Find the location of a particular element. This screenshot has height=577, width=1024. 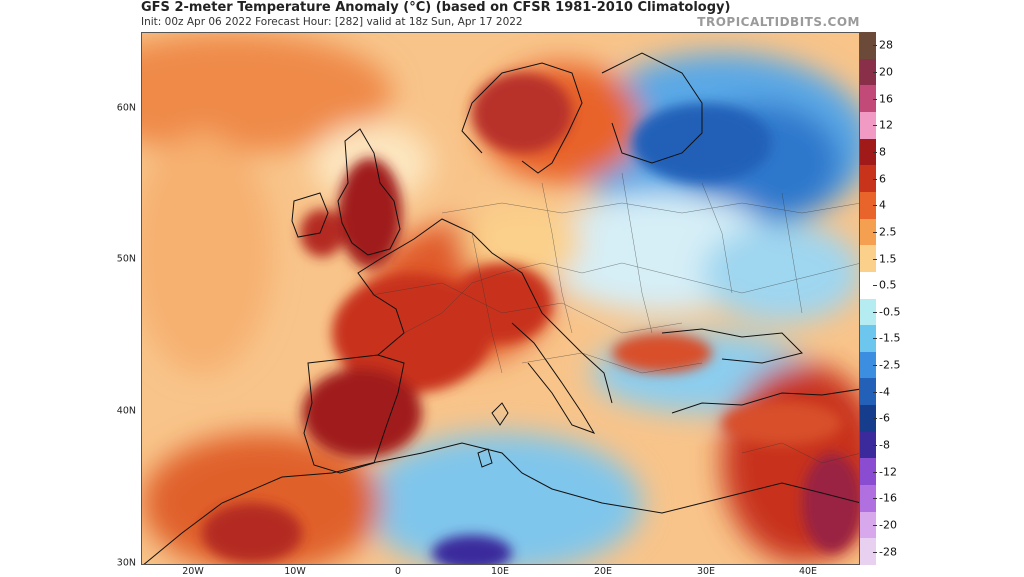

latitude-label-30n: 30N is located at coordinates (126, 563).